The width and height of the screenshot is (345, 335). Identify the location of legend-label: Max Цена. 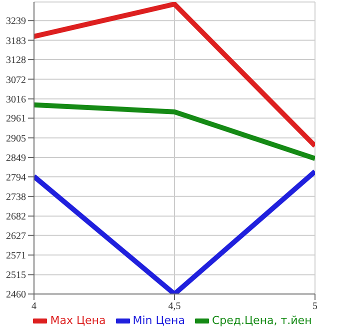
(77, 320).